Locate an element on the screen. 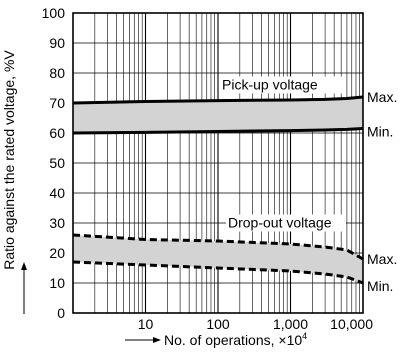  y-tick-label: 50 is located at coordinates (57, 163).